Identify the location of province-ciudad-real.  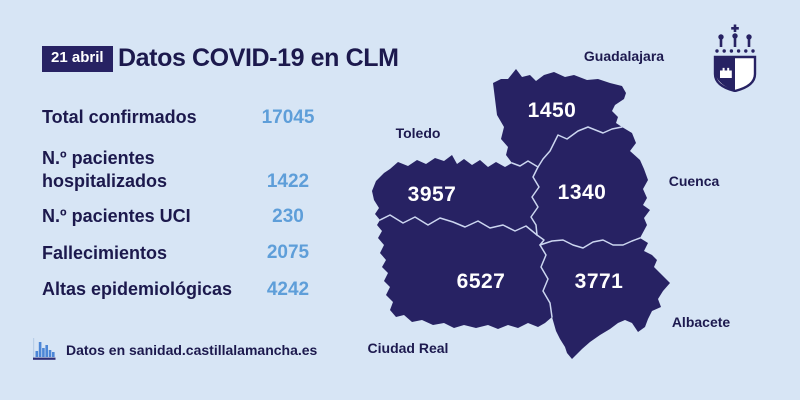
(464, 272).